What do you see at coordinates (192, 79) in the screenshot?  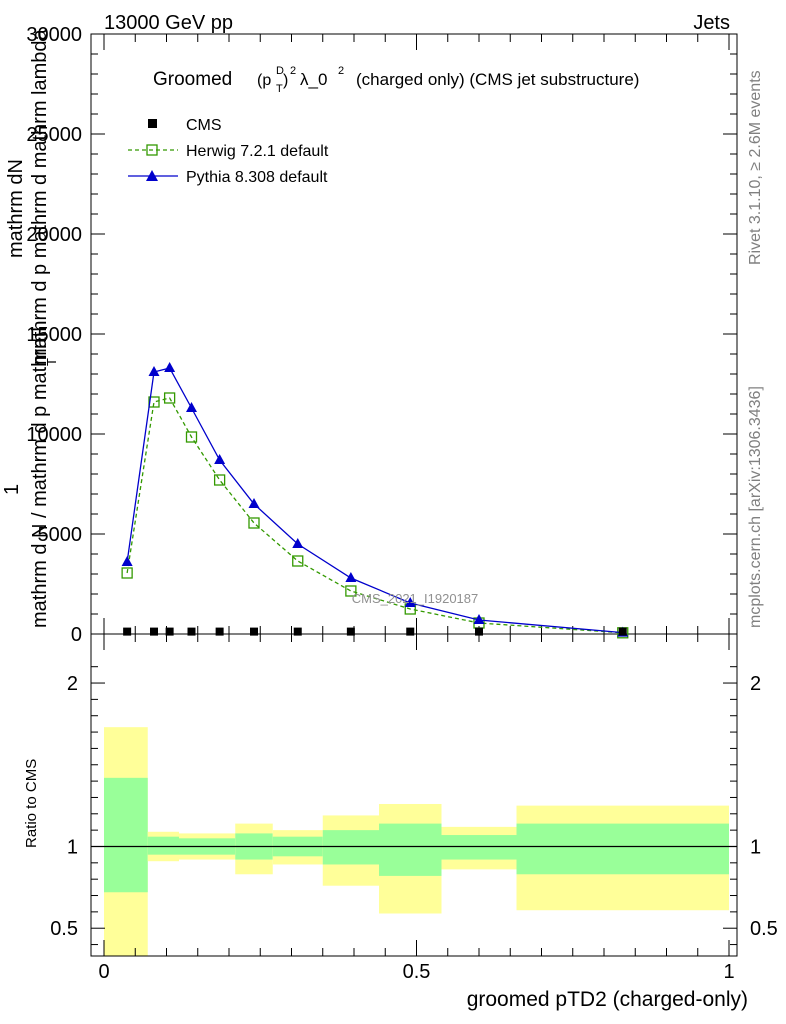 I see `title-groomed: Groomed` at bounding box center [192, 79].